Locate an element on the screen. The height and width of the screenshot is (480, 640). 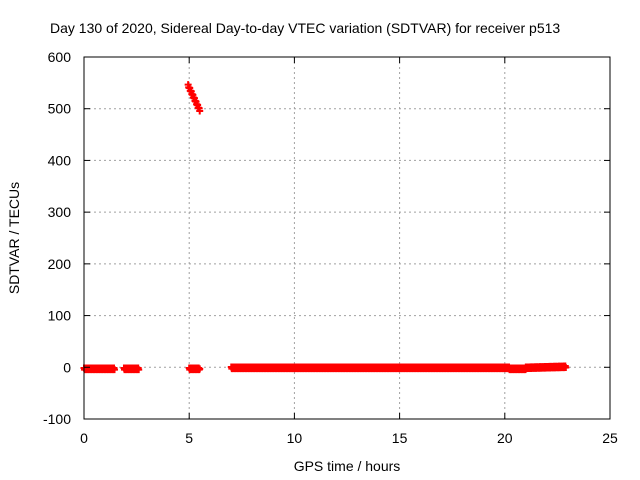
x-tick-label: 15 is located at coordinates (400, 438).